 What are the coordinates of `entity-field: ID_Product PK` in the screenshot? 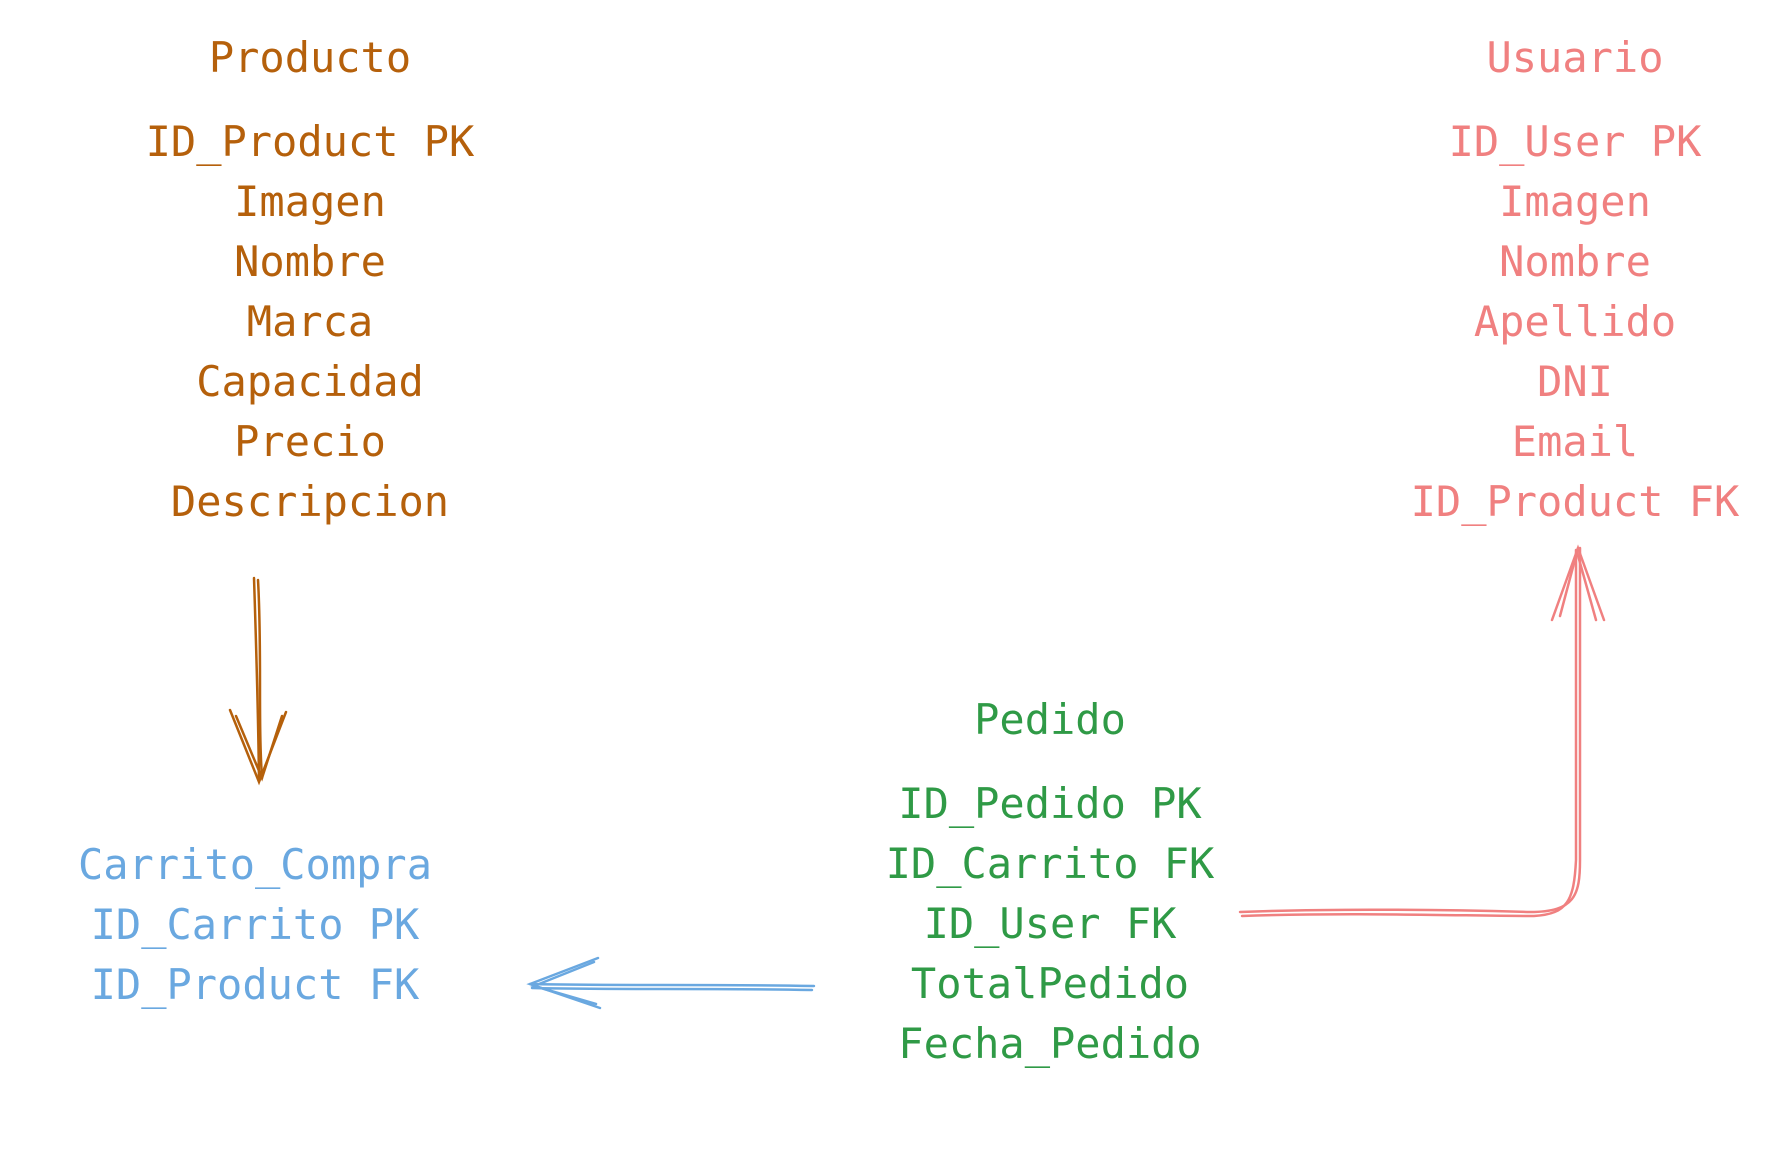 It's located at (310, 141).